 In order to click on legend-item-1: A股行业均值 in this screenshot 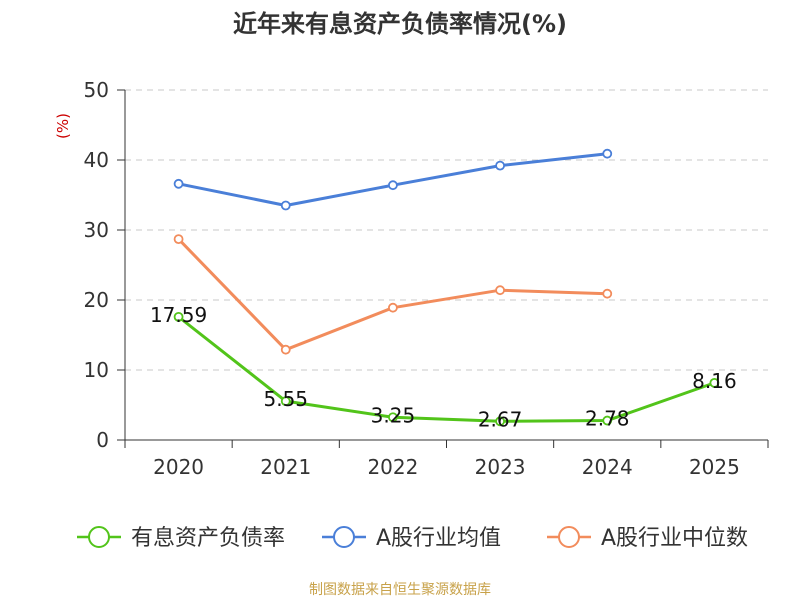, I will do `click(411, 538)`.